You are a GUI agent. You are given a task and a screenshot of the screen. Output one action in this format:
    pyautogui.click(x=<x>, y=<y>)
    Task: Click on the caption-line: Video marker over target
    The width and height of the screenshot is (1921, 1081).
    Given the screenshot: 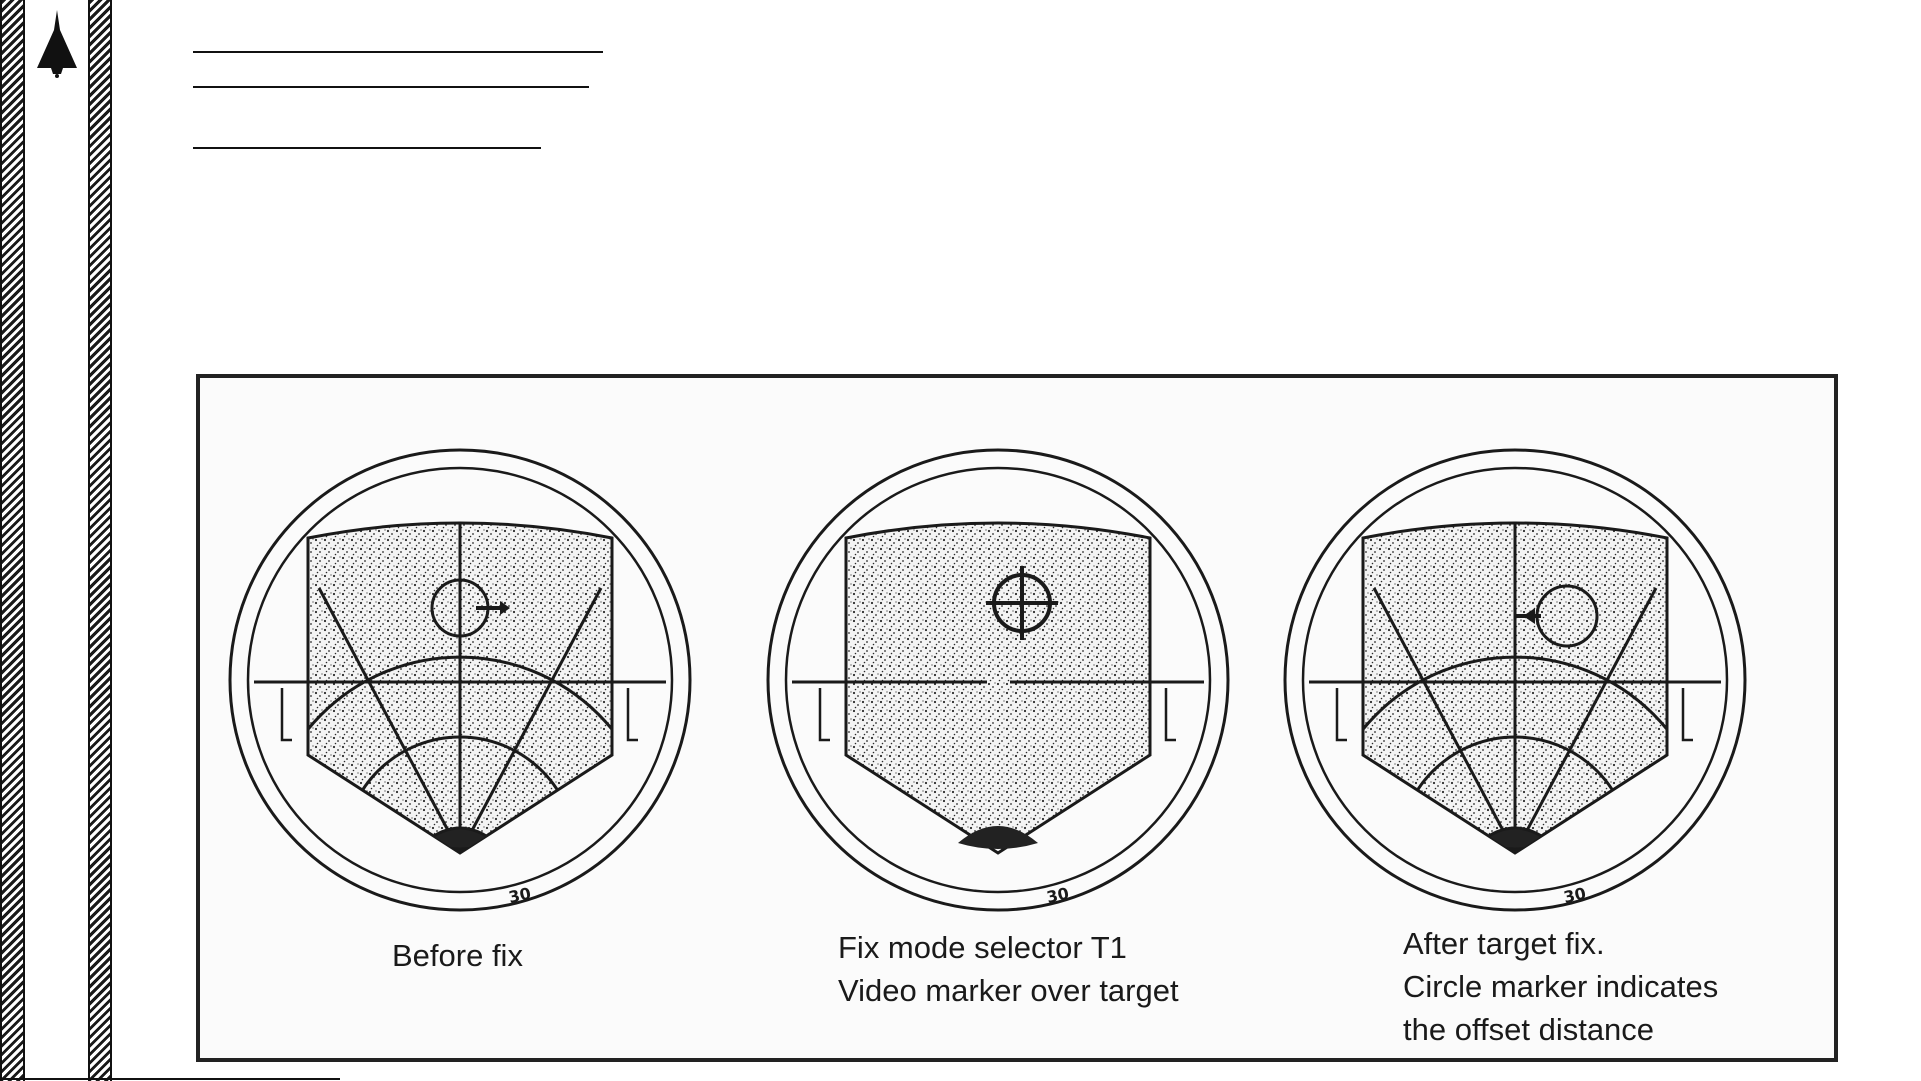 What is the action you would take?
    pyautogui.click(x=1008, y=990)
    